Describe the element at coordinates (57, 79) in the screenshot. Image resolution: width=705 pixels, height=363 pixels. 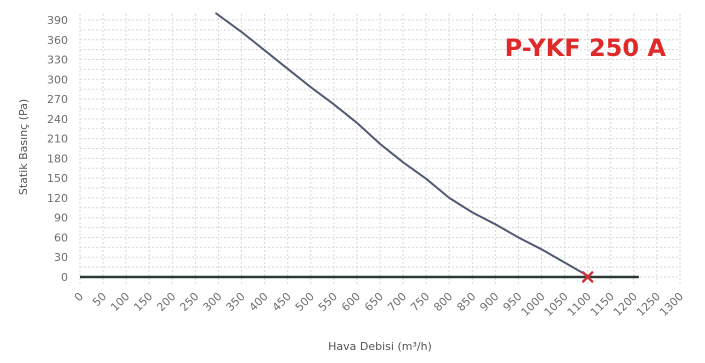
I see `y-tick-label: 300` at that location.